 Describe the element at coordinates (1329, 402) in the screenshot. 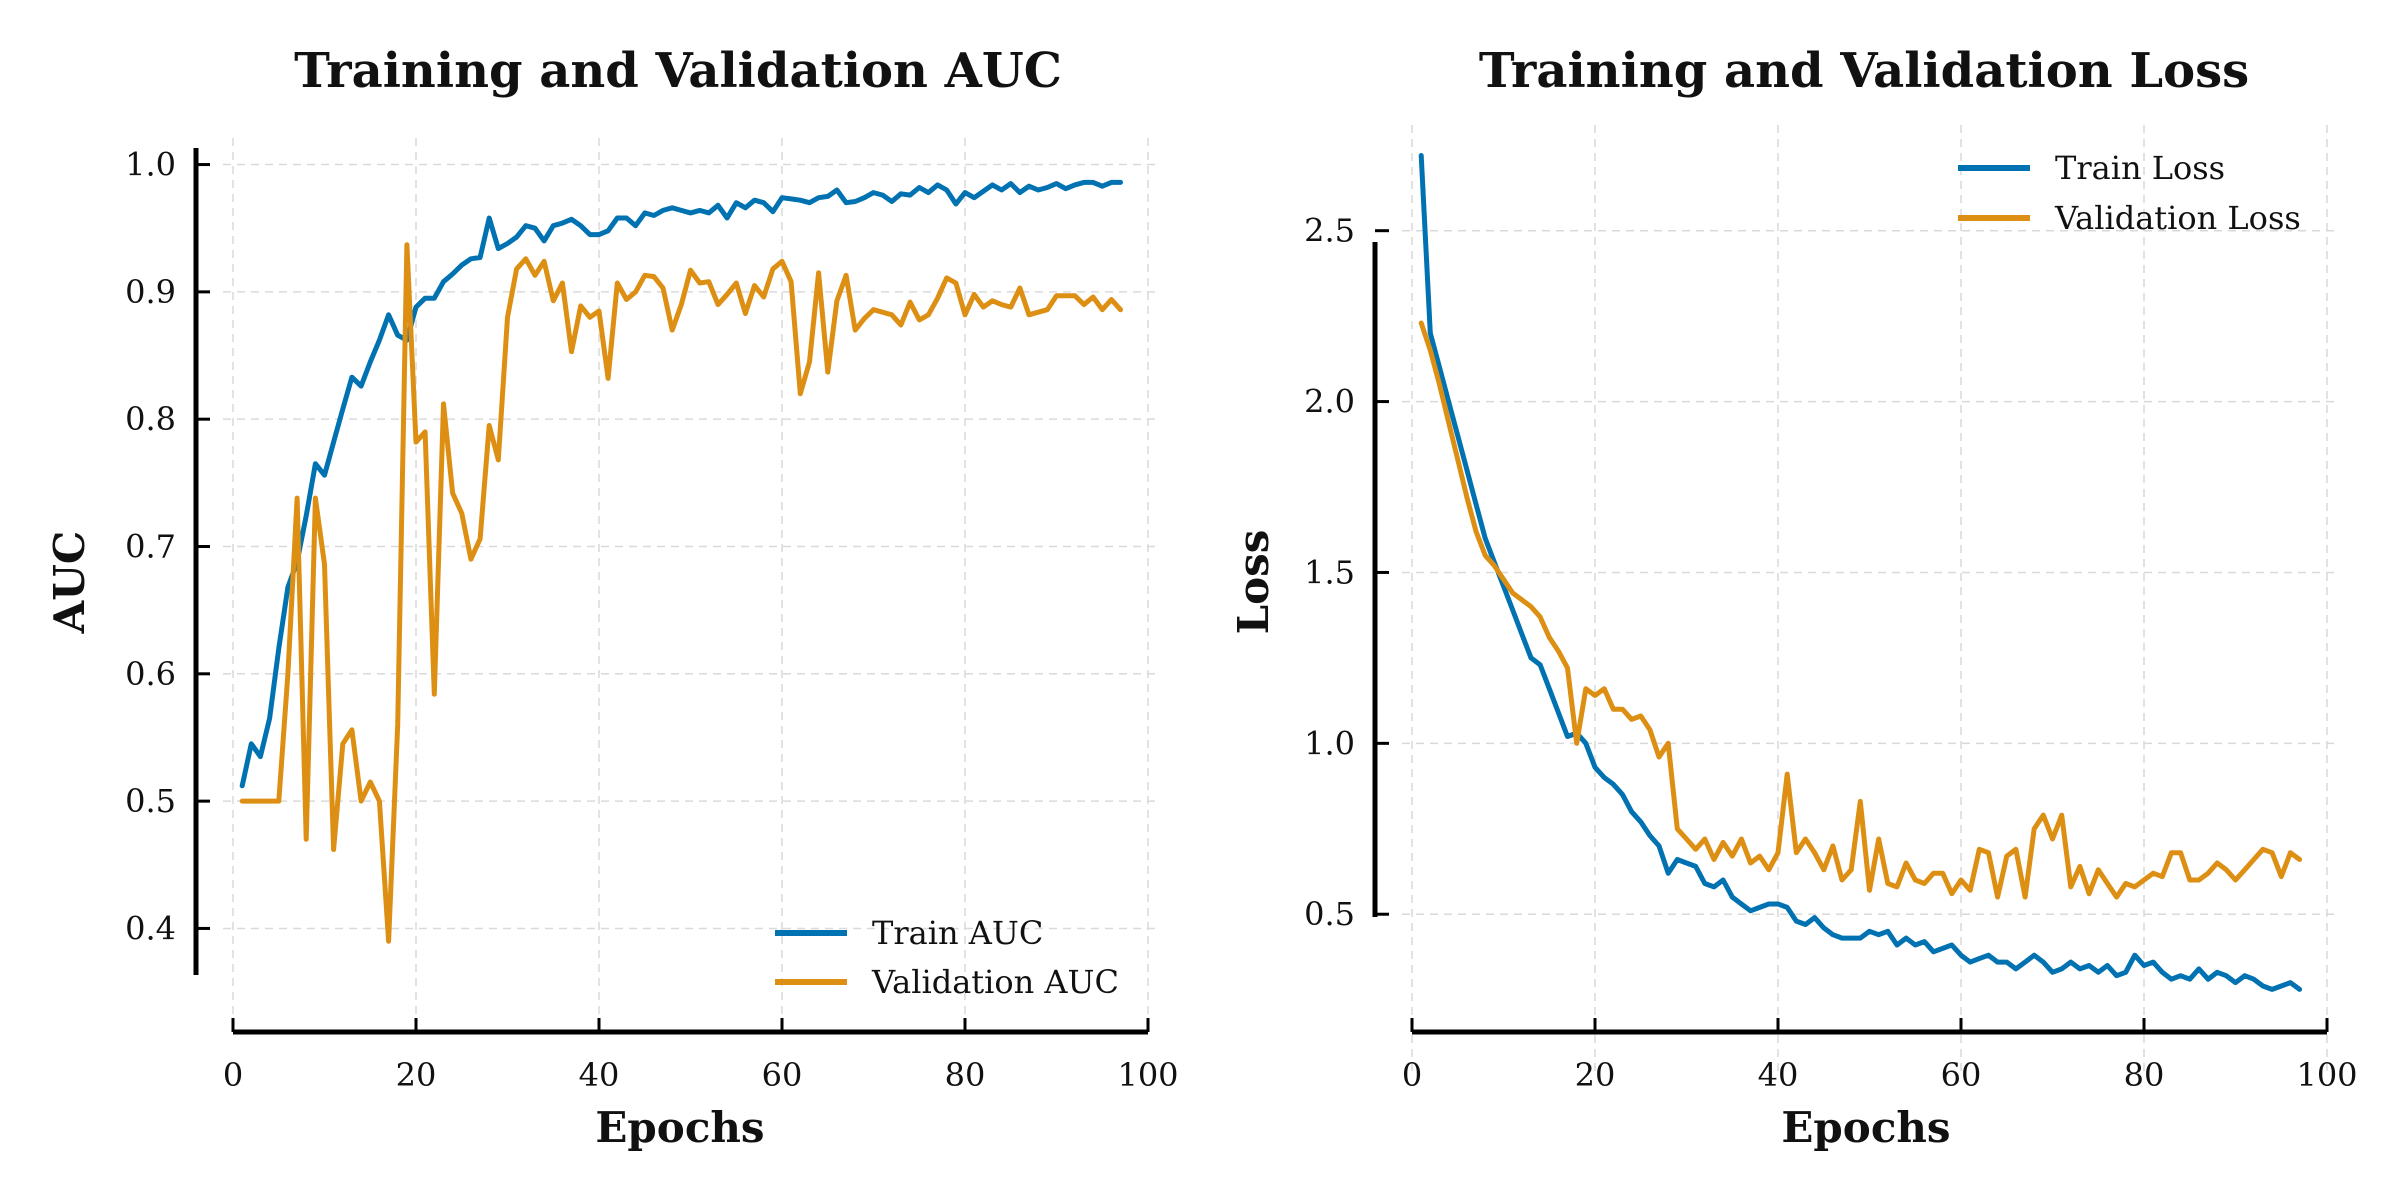

I see `y-tick-label: 2.0` at that location.